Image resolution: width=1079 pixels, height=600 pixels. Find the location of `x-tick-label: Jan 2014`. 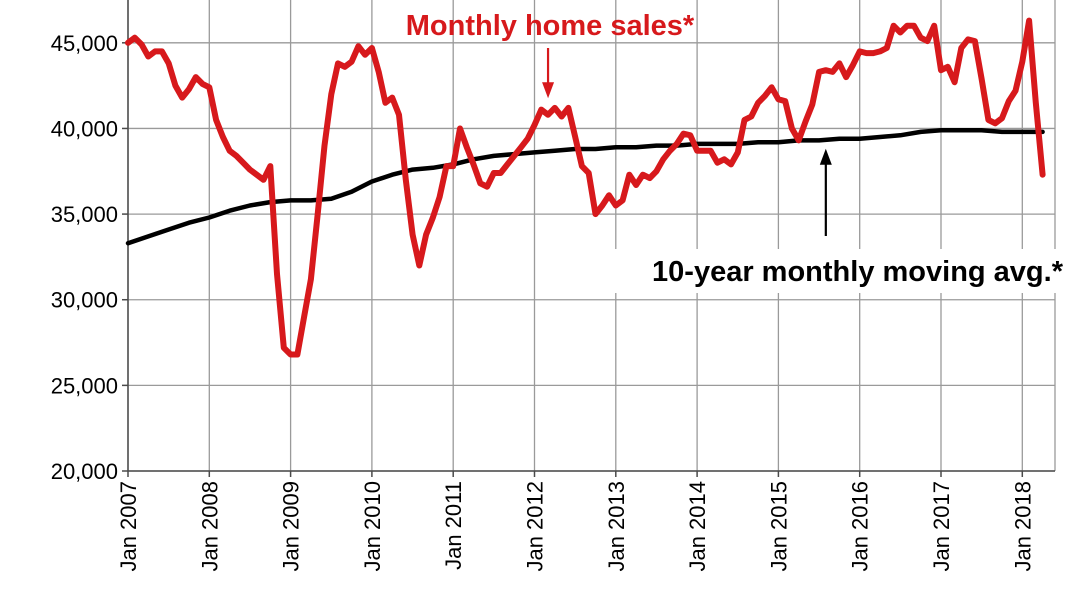

x-tick-label: Jan 2014 is located at coordinates (697, 526).